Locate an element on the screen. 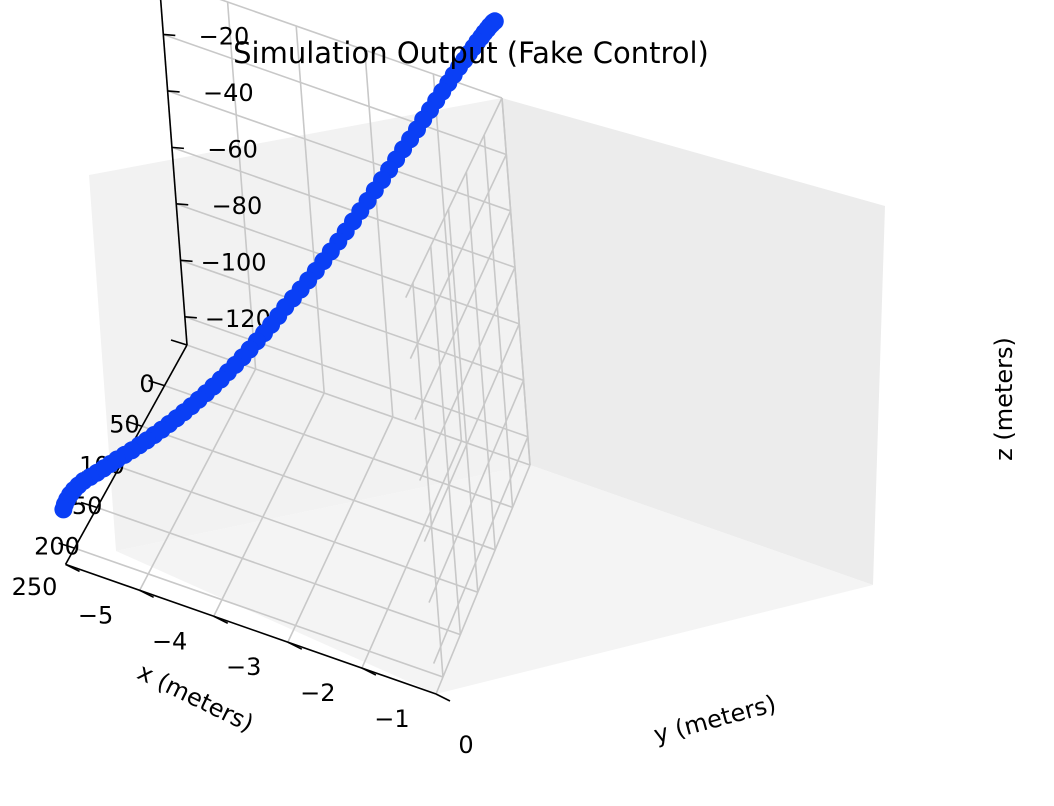  x-tick-label: 200 is located at coordinates (57, 547).